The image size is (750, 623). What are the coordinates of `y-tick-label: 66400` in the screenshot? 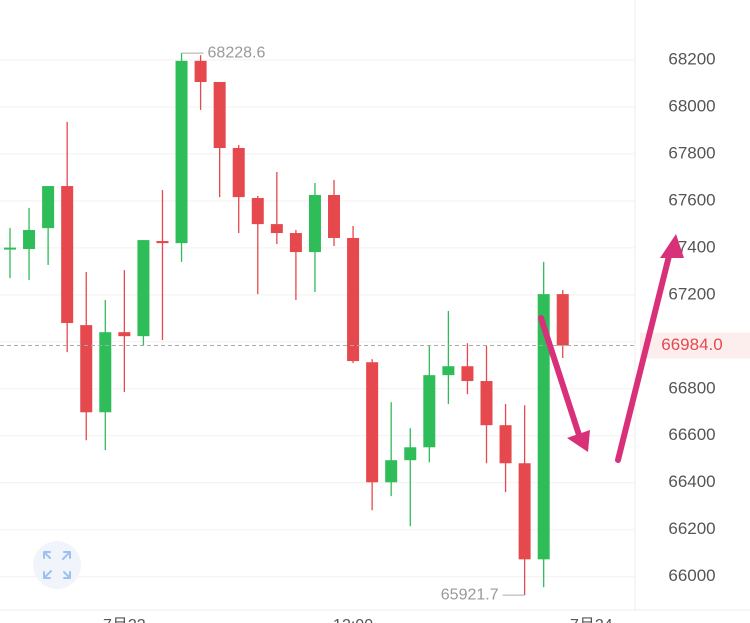 It's located at (691, 481).